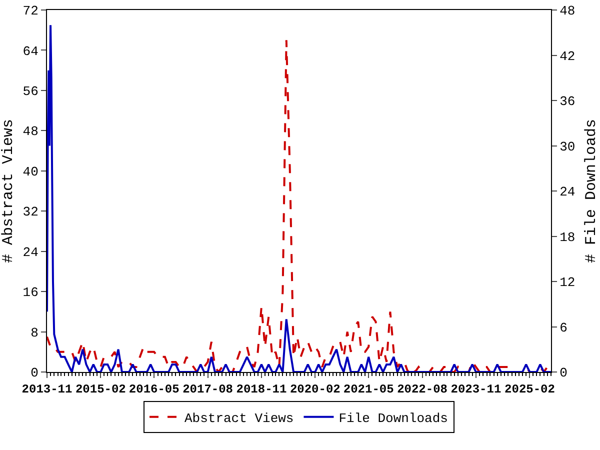  I want to click on y2-tick-label: 48, so click(568, 11).